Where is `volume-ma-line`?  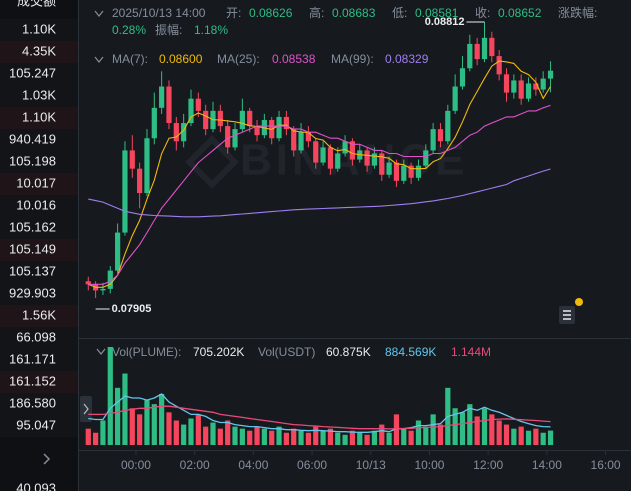
volume-ma-line is located at coordinates (319, 413).